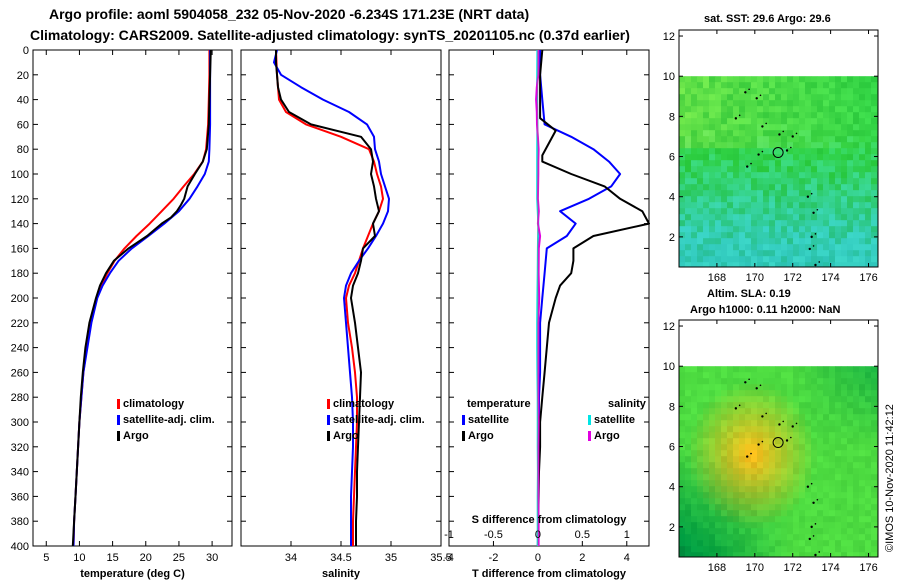 This screenshot has width=900, height=580. Describe the element at coordinates (118, 404) in the screenshot. I see `temperature-legend-swatch` at that location.